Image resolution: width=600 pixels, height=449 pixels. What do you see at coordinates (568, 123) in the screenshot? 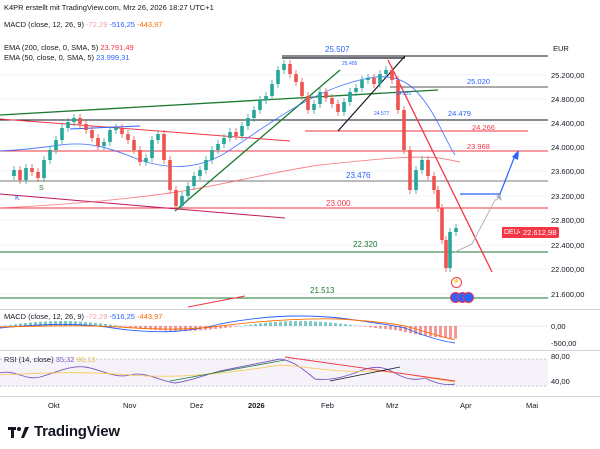
I see `y-tick: 24.400,00` at bounding box center [568, 123].